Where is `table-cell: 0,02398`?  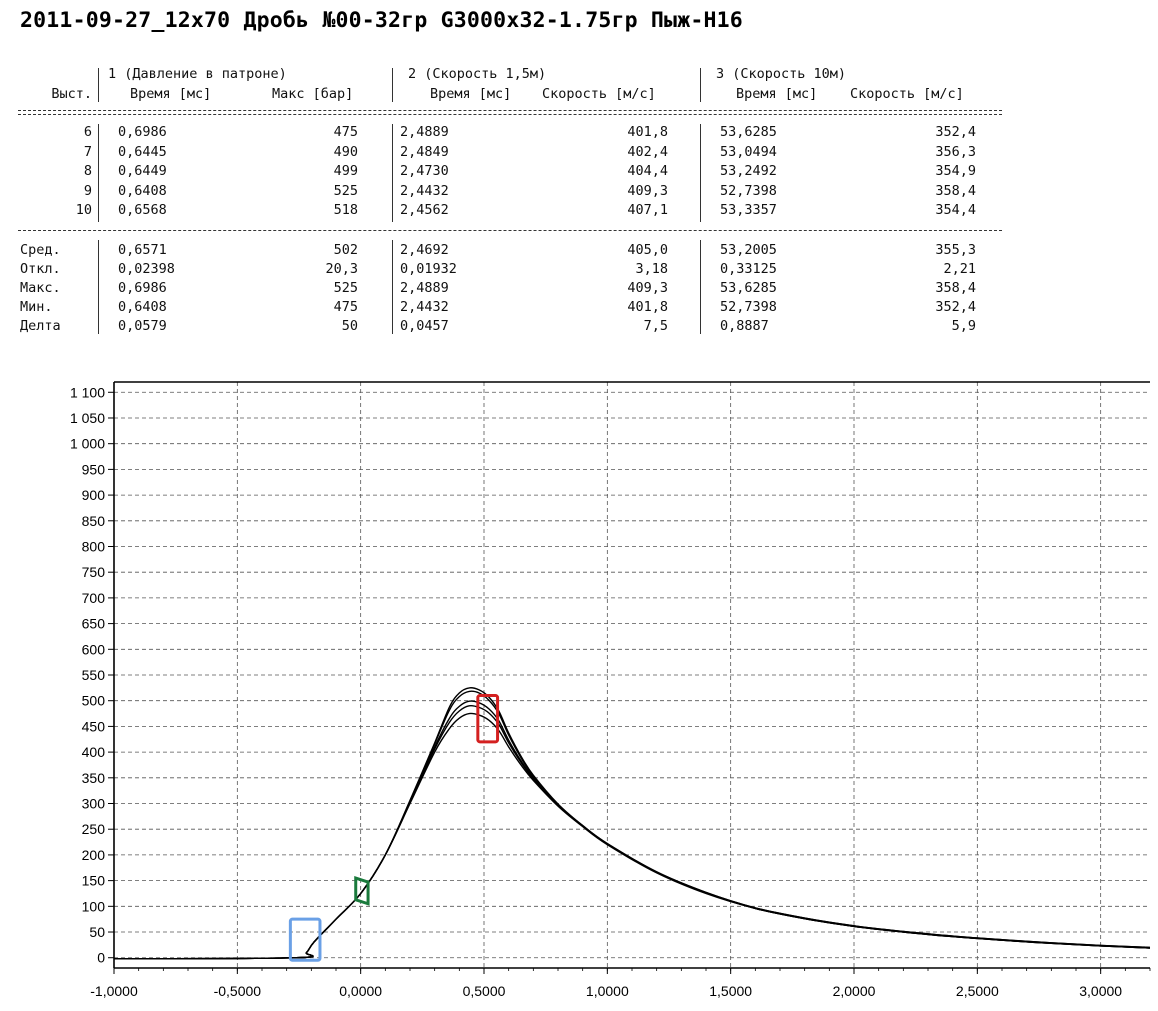 table-cell: 0,02398 is located at coordinates (146, 269).